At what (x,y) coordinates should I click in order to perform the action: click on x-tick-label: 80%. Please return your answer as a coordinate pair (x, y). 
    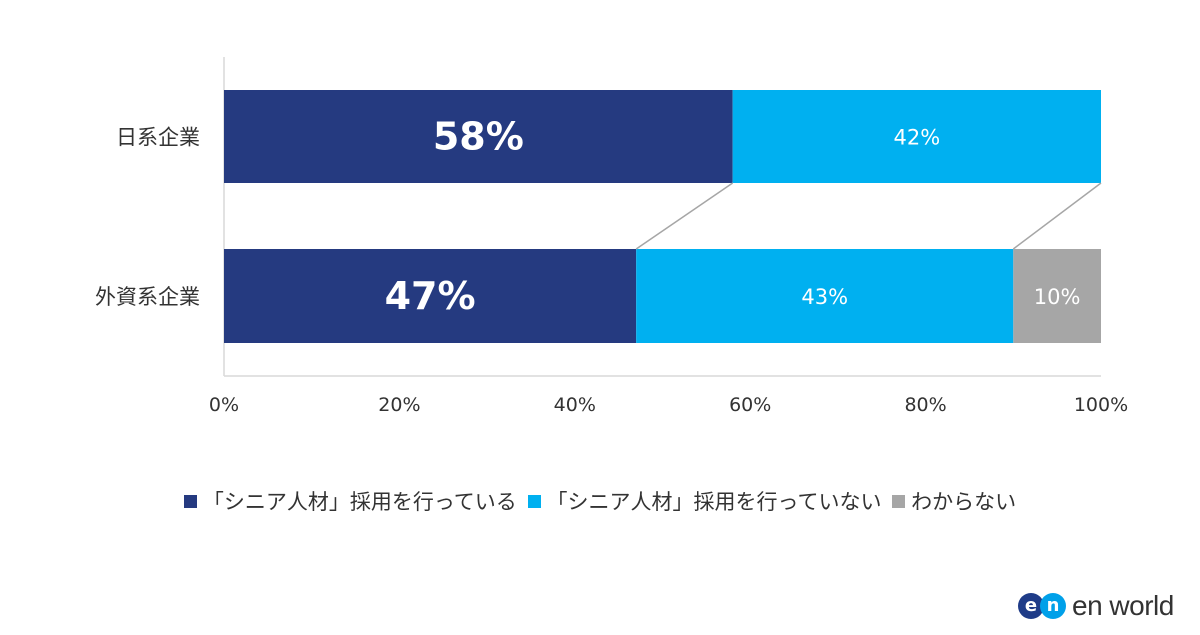
    Looking at the image, I should click on (925, 405).